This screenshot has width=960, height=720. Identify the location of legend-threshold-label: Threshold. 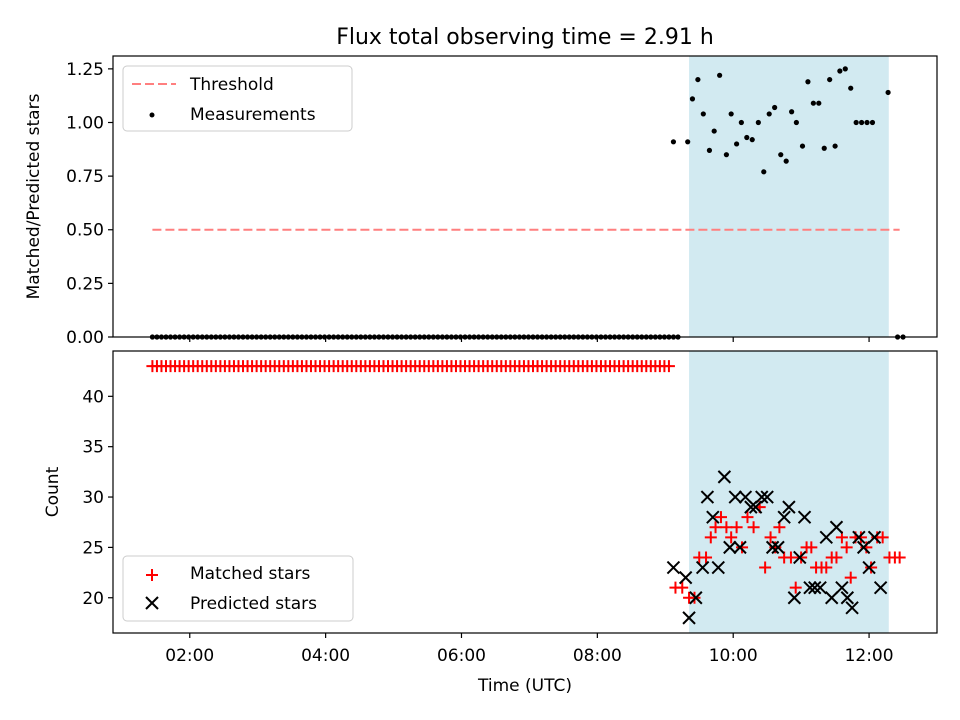
(231, 85).